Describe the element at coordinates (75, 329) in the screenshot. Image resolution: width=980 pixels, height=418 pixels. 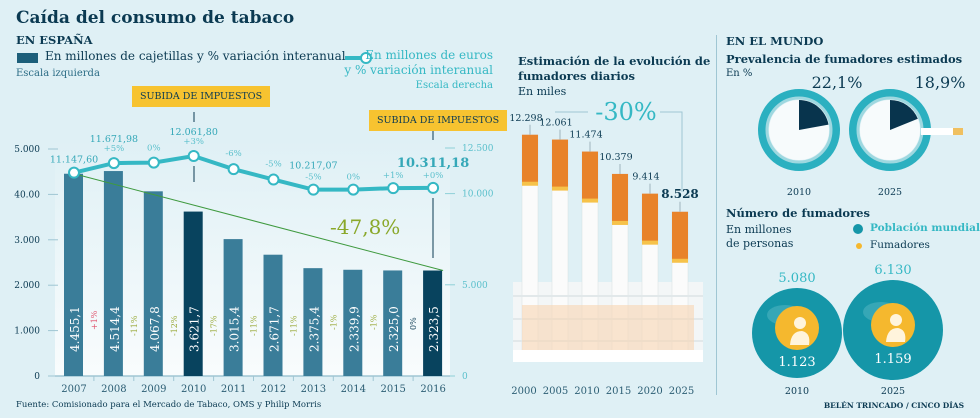
I see `bar-label: 4.455,1` at that location.